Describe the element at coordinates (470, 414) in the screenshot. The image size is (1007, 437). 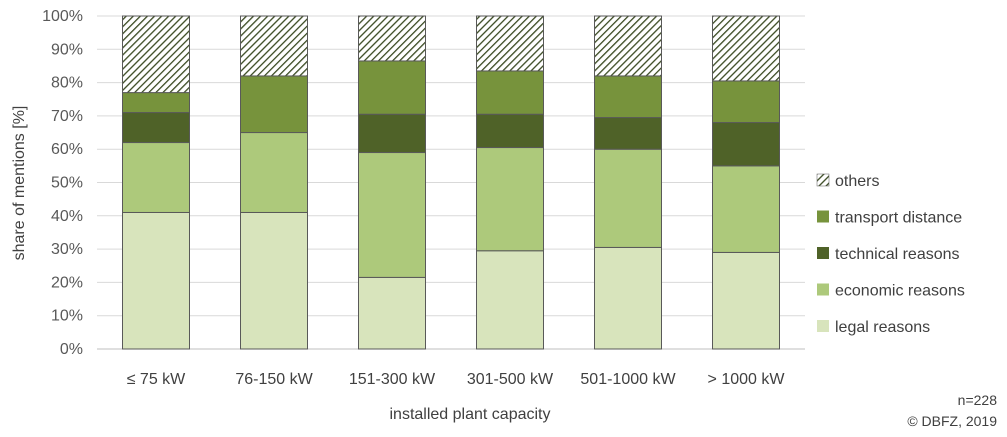
I see `x-axis-title: installed plant capacity` at that location.